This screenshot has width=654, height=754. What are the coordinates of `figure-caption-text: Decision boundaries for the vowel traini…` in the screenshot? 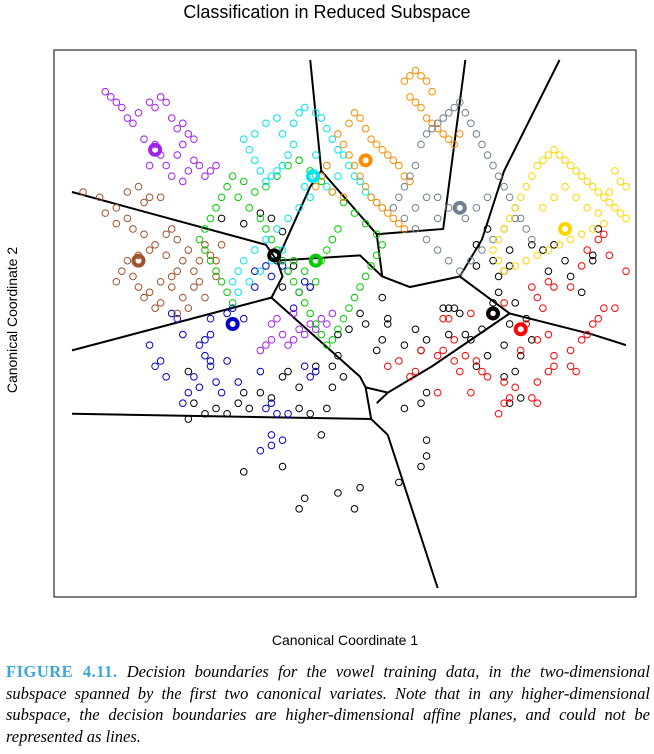 It's located at (328, 704).